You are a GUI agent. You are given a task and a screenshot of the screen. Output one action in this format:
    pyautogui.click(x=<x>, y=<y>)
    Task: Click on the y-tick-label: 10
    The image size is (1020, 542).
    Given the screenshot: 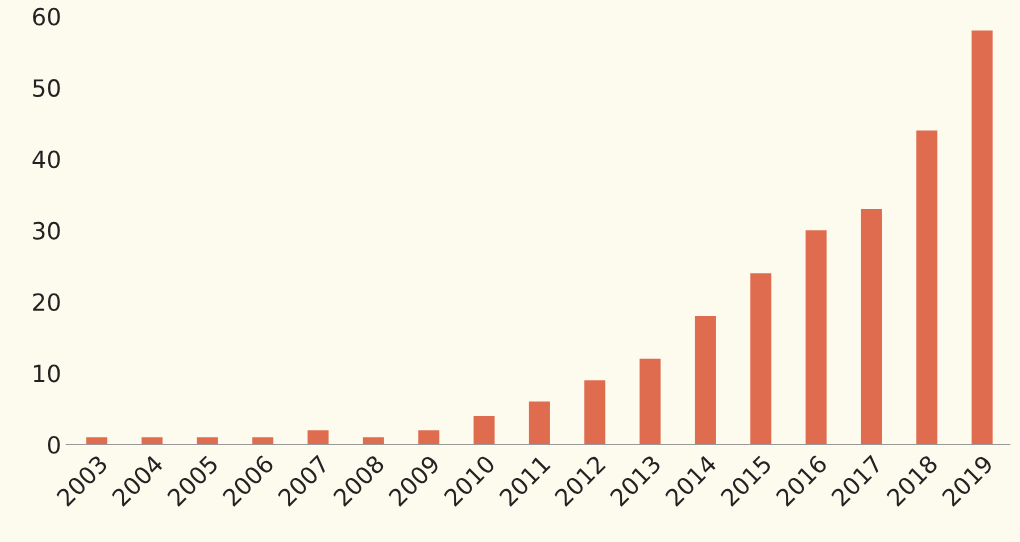 What is the action you would take?
    pyautogui.click(x=46, y=373)
    